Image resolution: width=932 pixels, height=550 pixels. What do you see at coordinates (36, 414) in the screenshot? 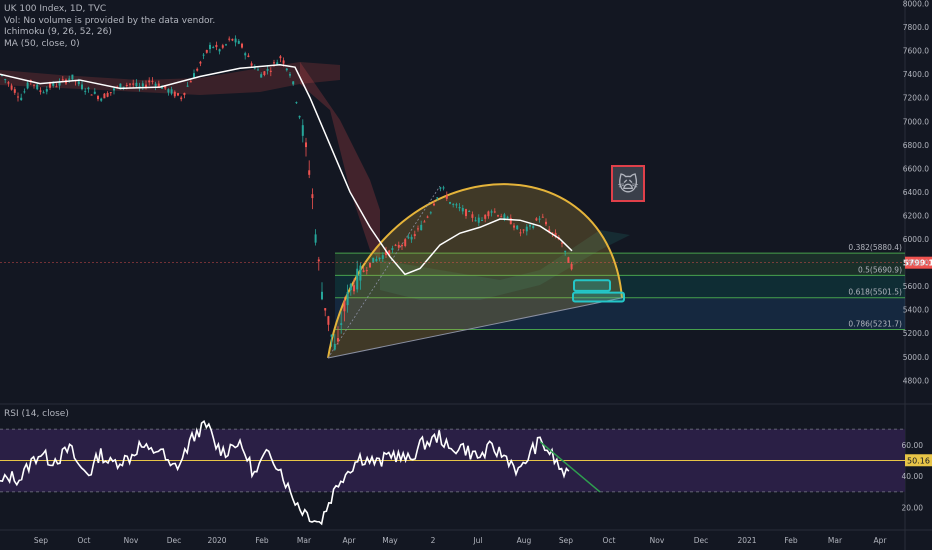
I see `rsi-legend: RSI (14, close)` at bounding box center [36, 414].